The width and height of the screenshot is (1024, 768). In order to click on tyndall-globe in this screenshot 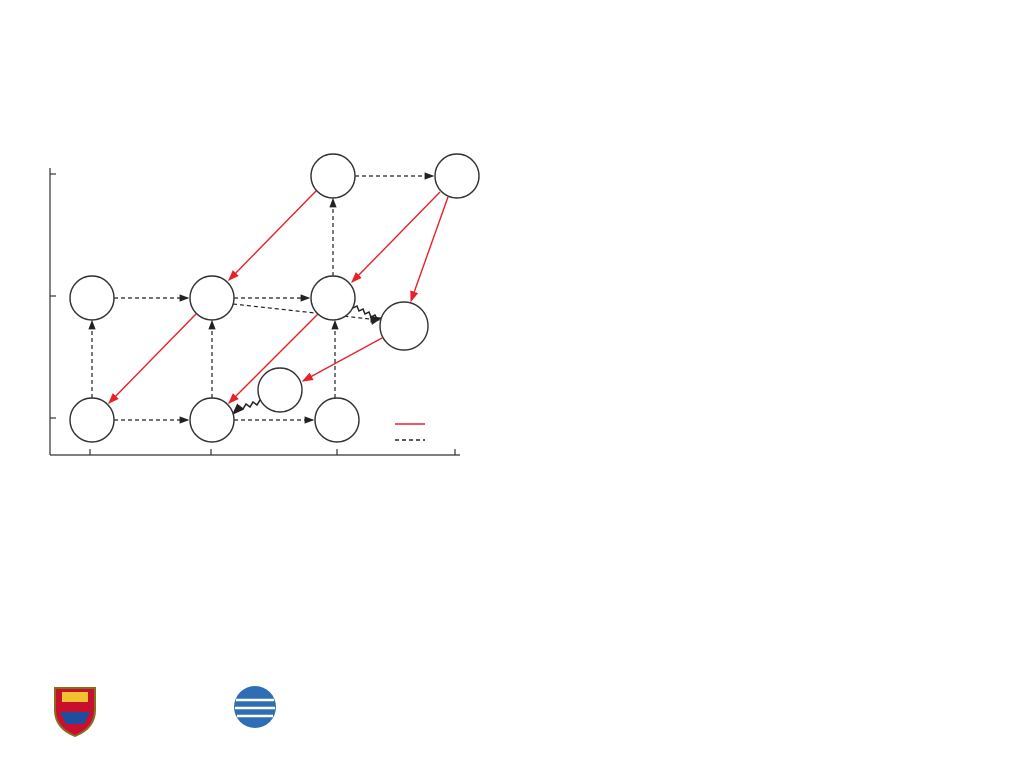, I will do `click(255, 707)`.